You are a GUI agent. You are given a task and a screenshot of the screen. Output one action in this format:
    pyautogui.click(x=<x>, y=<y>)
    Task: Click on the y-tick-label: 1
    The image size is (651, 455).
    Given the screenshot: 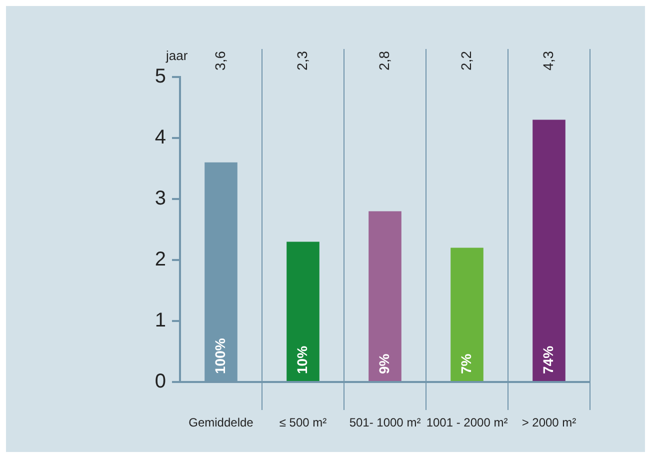 What is the action you would take?
    pyautogui.click(x=160, y=321)
    